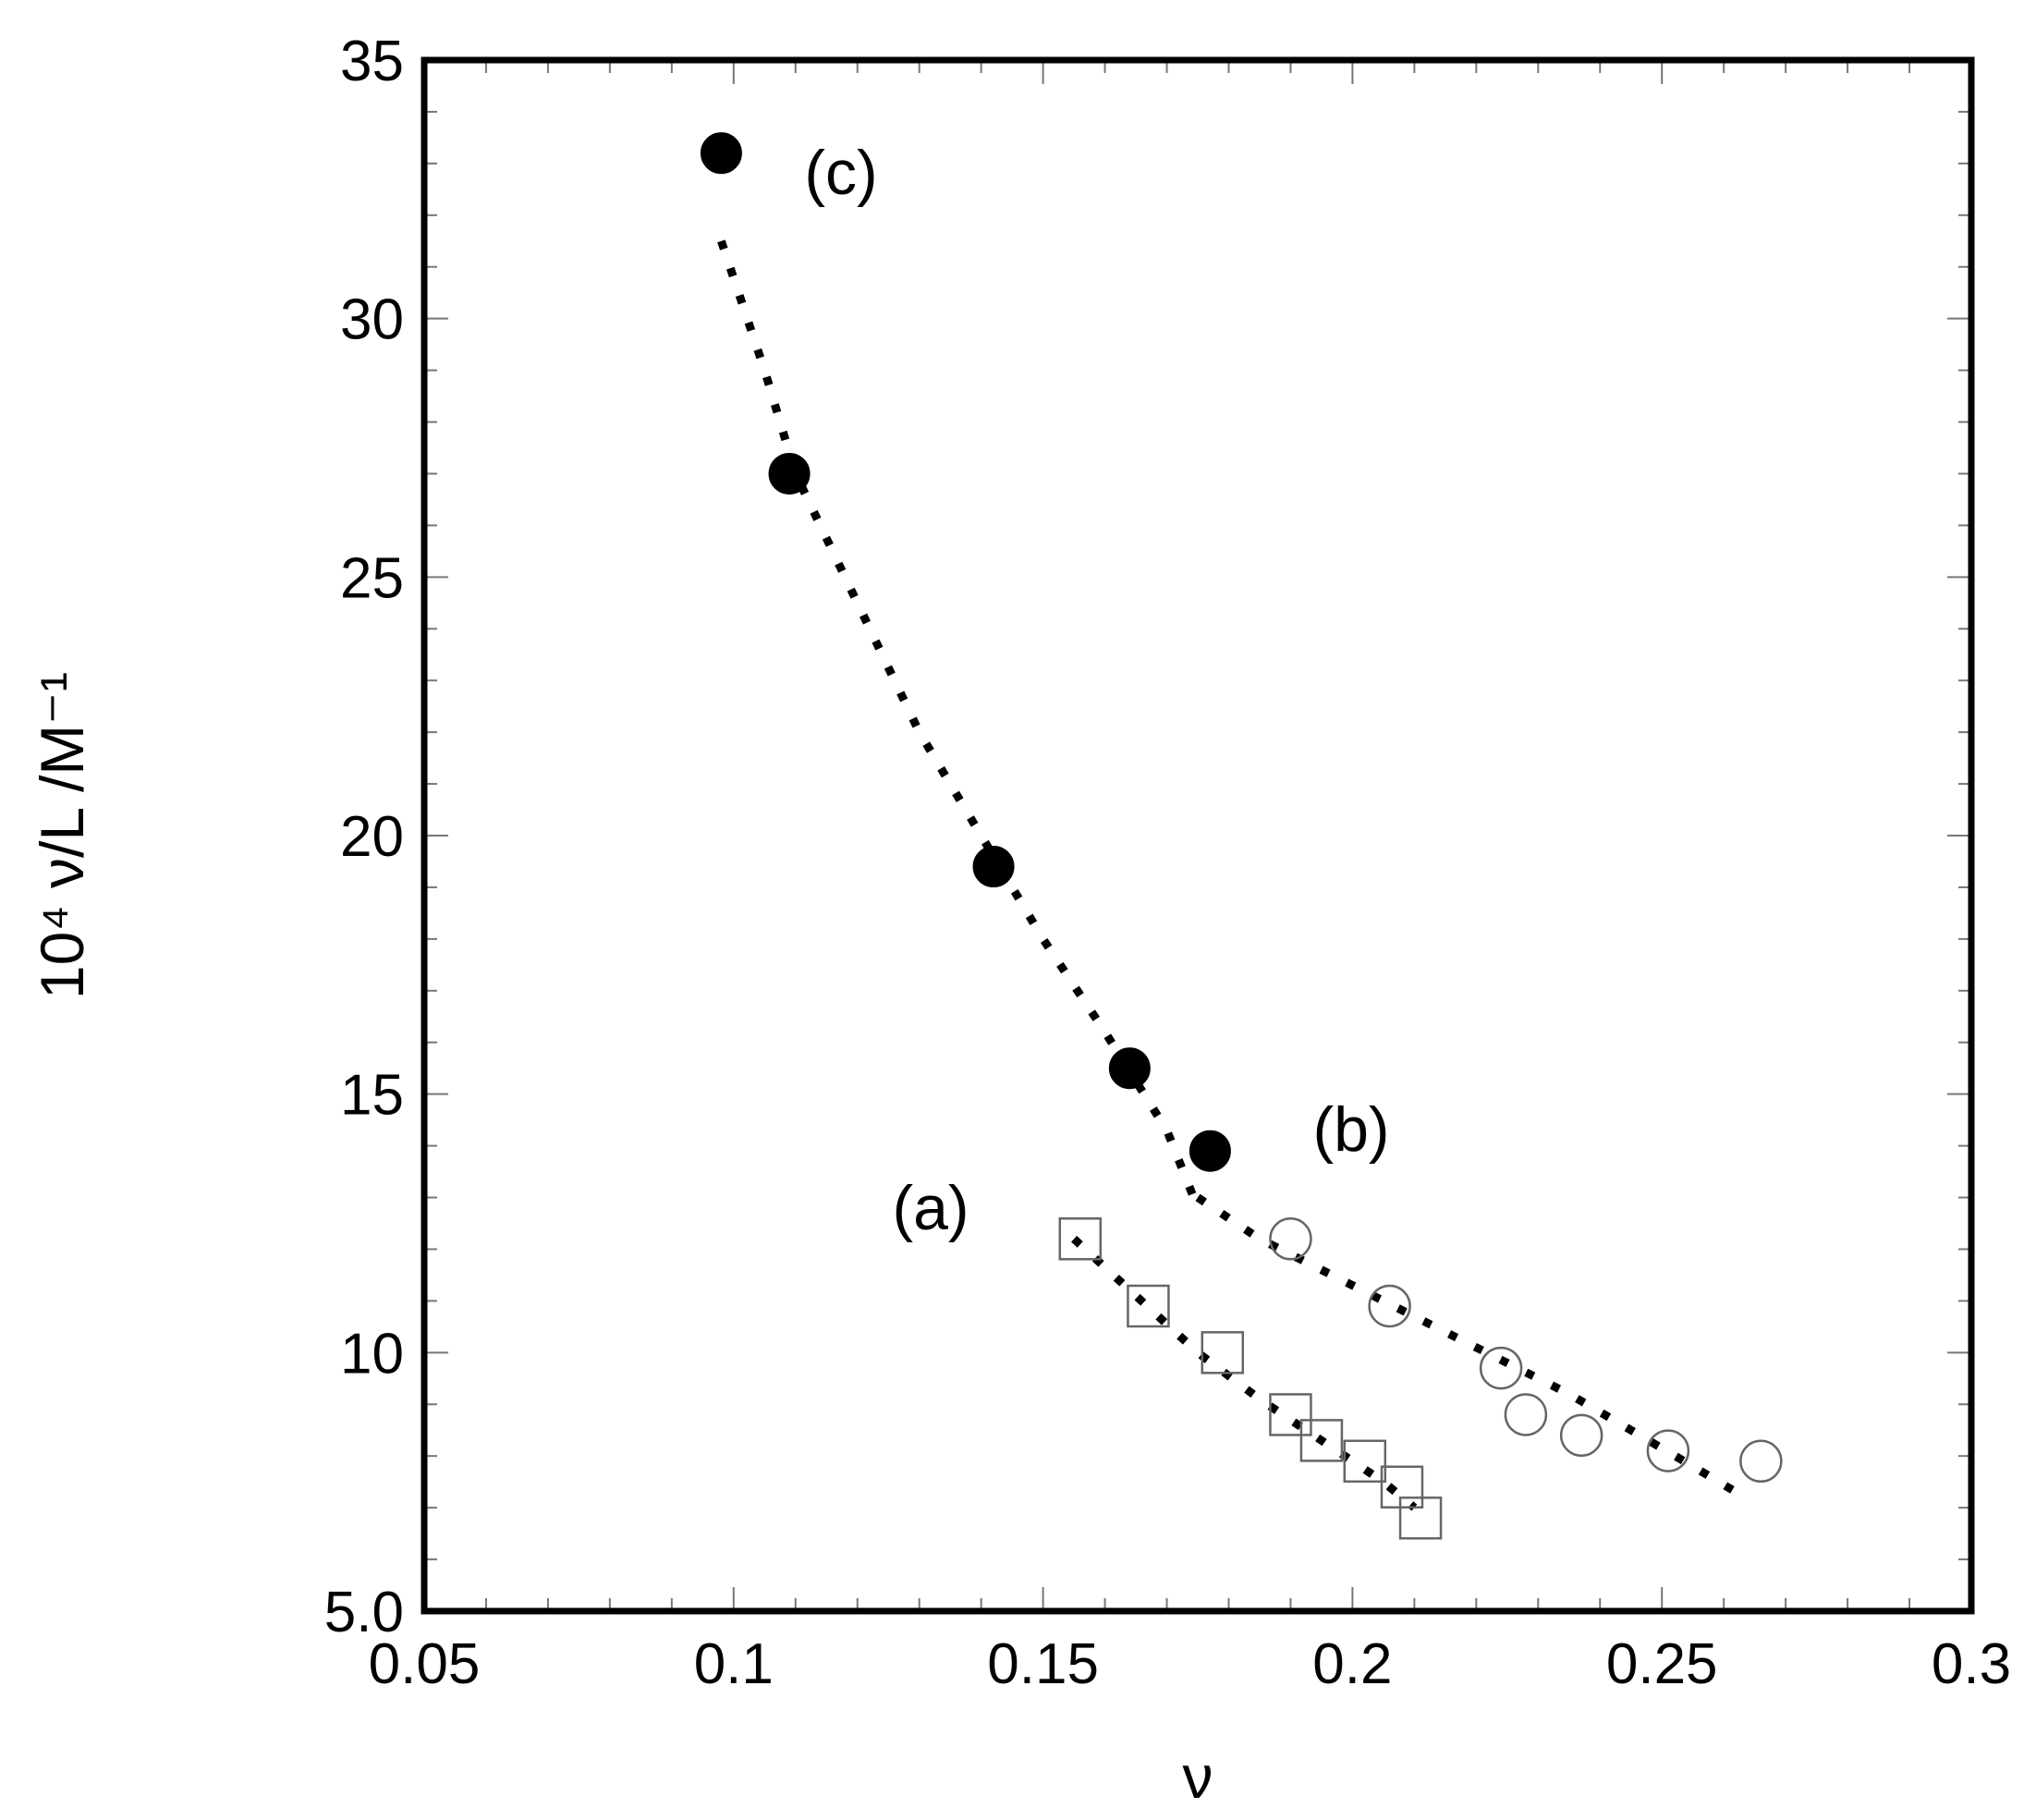 This screenshot has height=1820, width=2024. What do you see at coordinates (372, 1354) in the screenshot?
I see `y-tick-label: 10` at bounding box center [372, 1354].